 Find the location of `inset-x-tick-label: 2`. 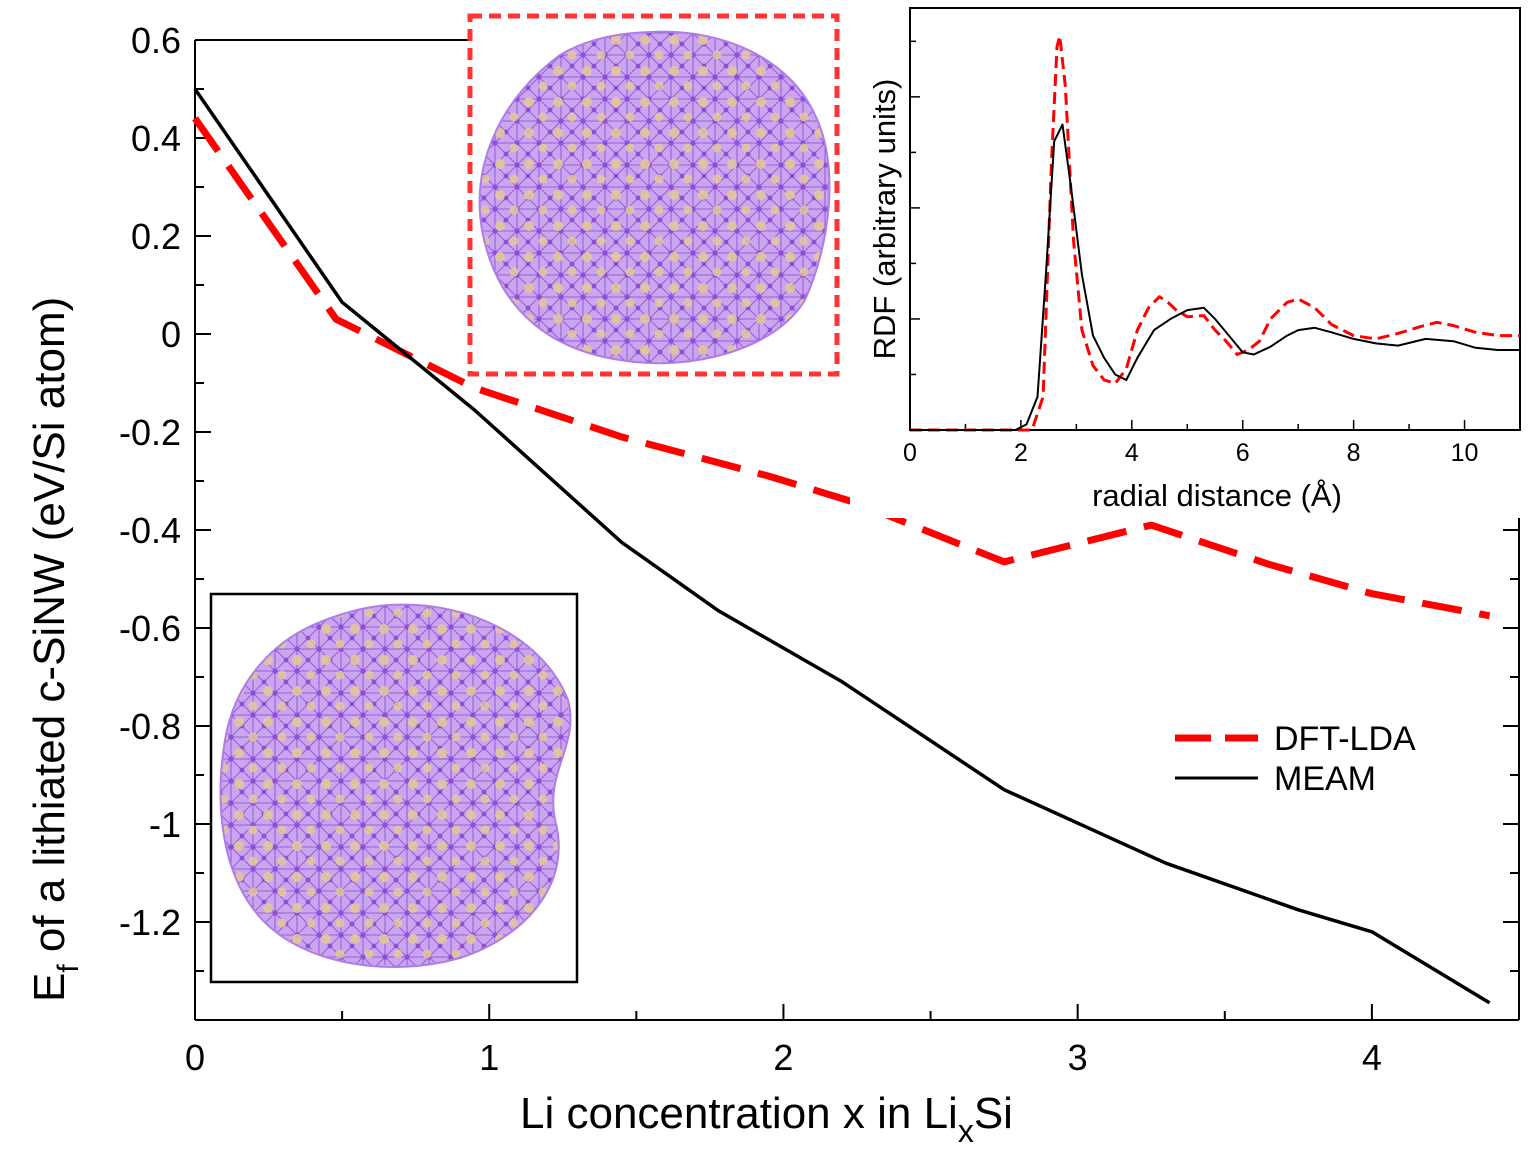

inset-x-tick-label: 2 is located at coordinates (1021, 453).